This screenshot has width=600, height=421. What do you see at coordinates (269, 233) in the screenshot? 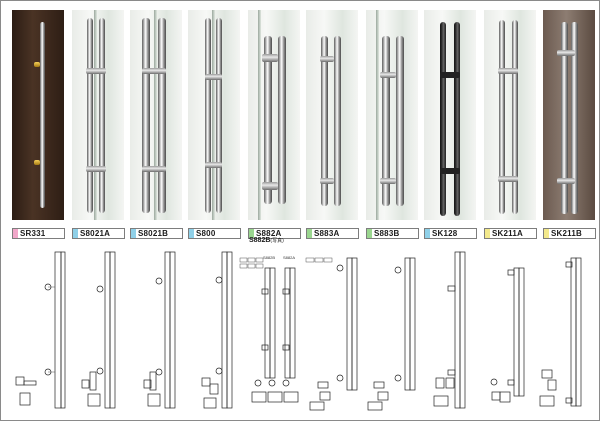
I see `product-code: S882A` at bounding box center [269, 233].